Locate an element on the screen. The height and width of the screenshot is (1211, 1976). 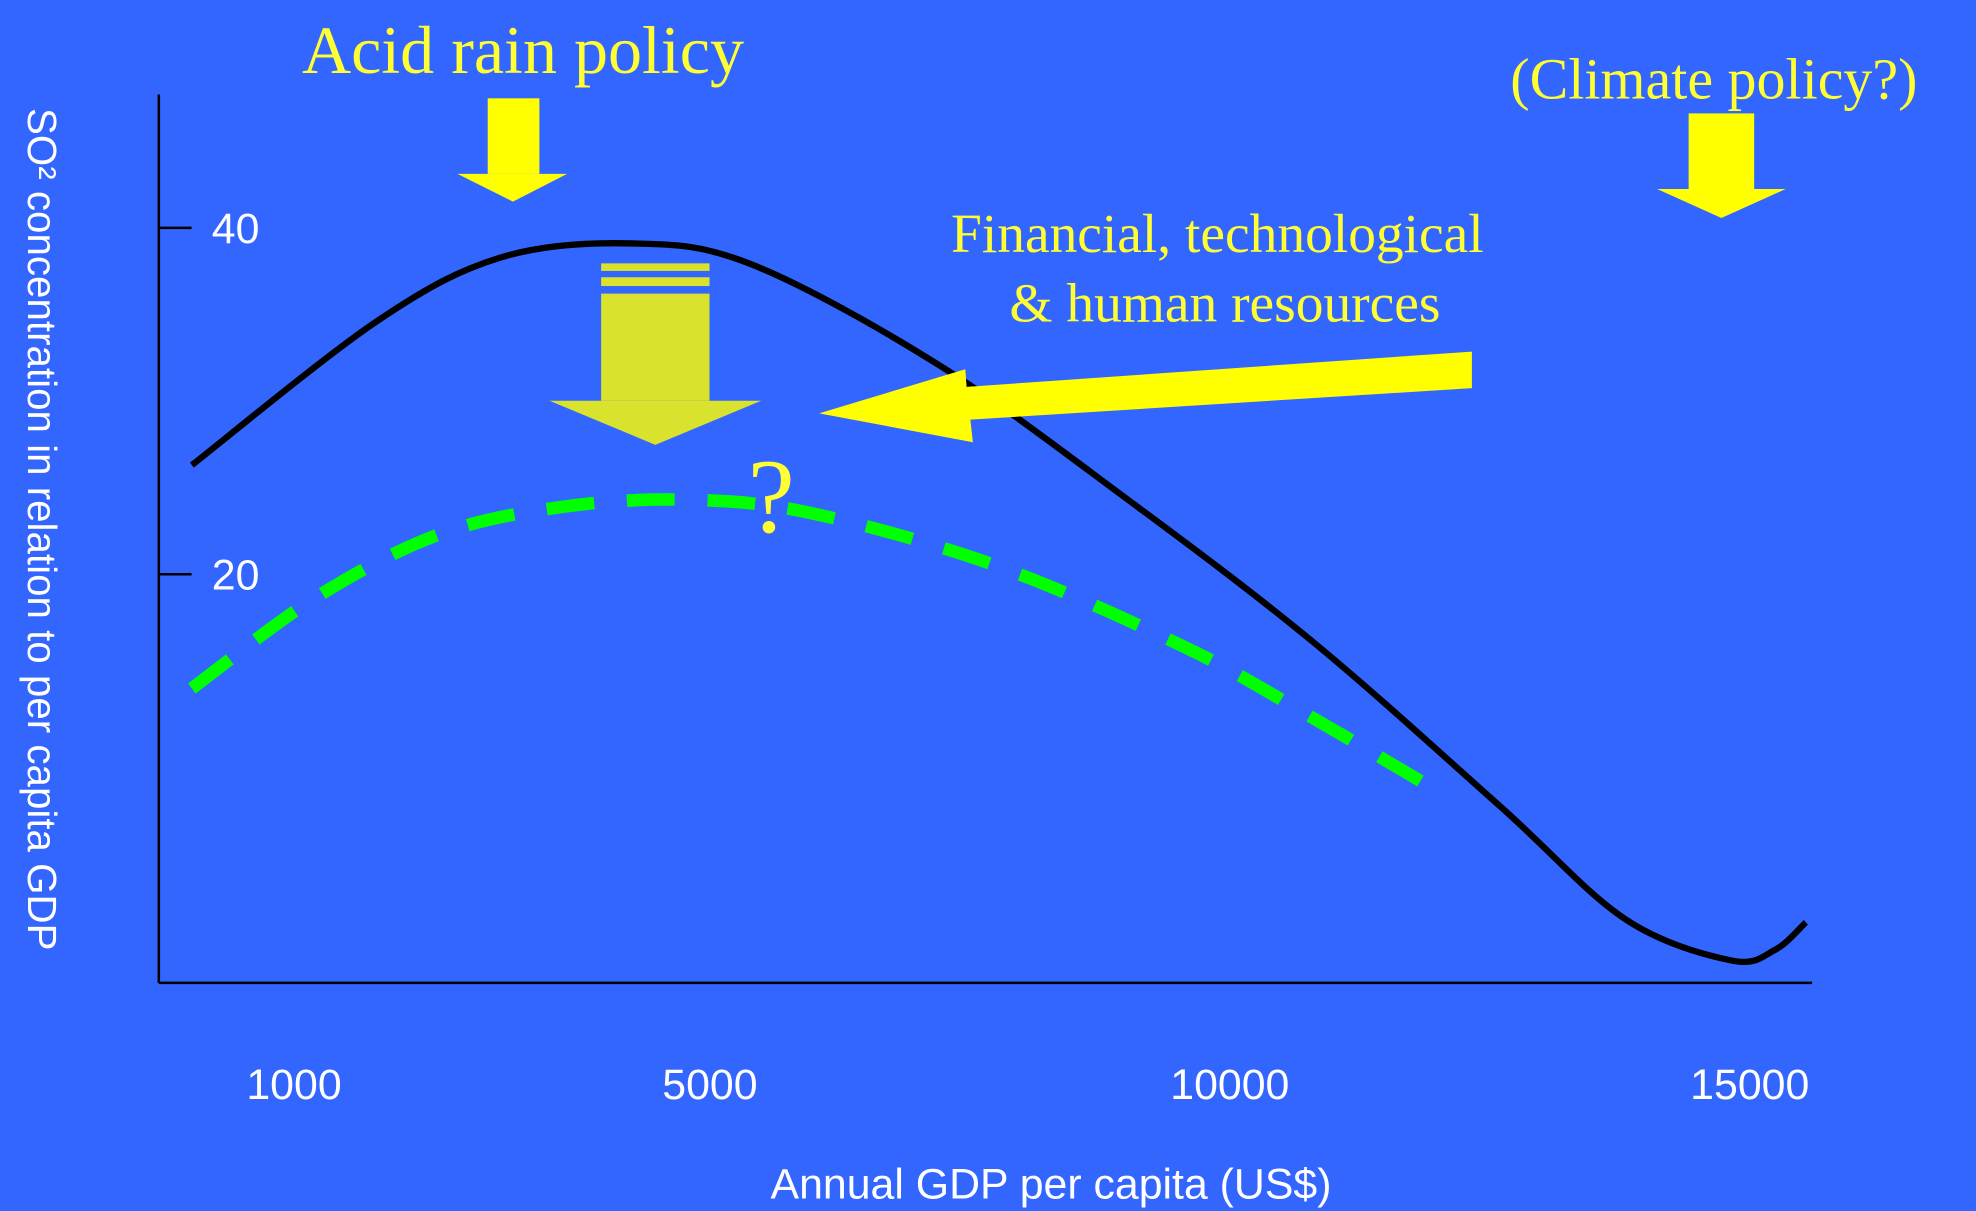
annotation: & human resources is located at coordinates (1224, 302).